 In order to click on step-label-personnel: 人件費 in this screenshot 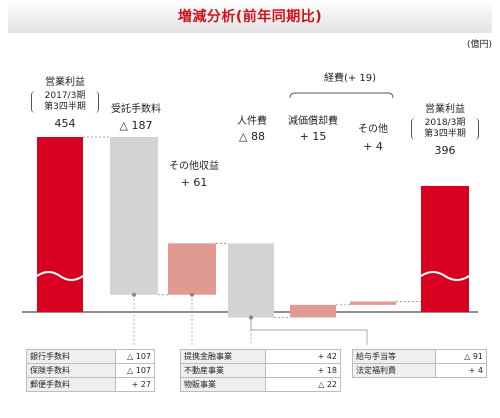, I will do `click(252, 121)`.